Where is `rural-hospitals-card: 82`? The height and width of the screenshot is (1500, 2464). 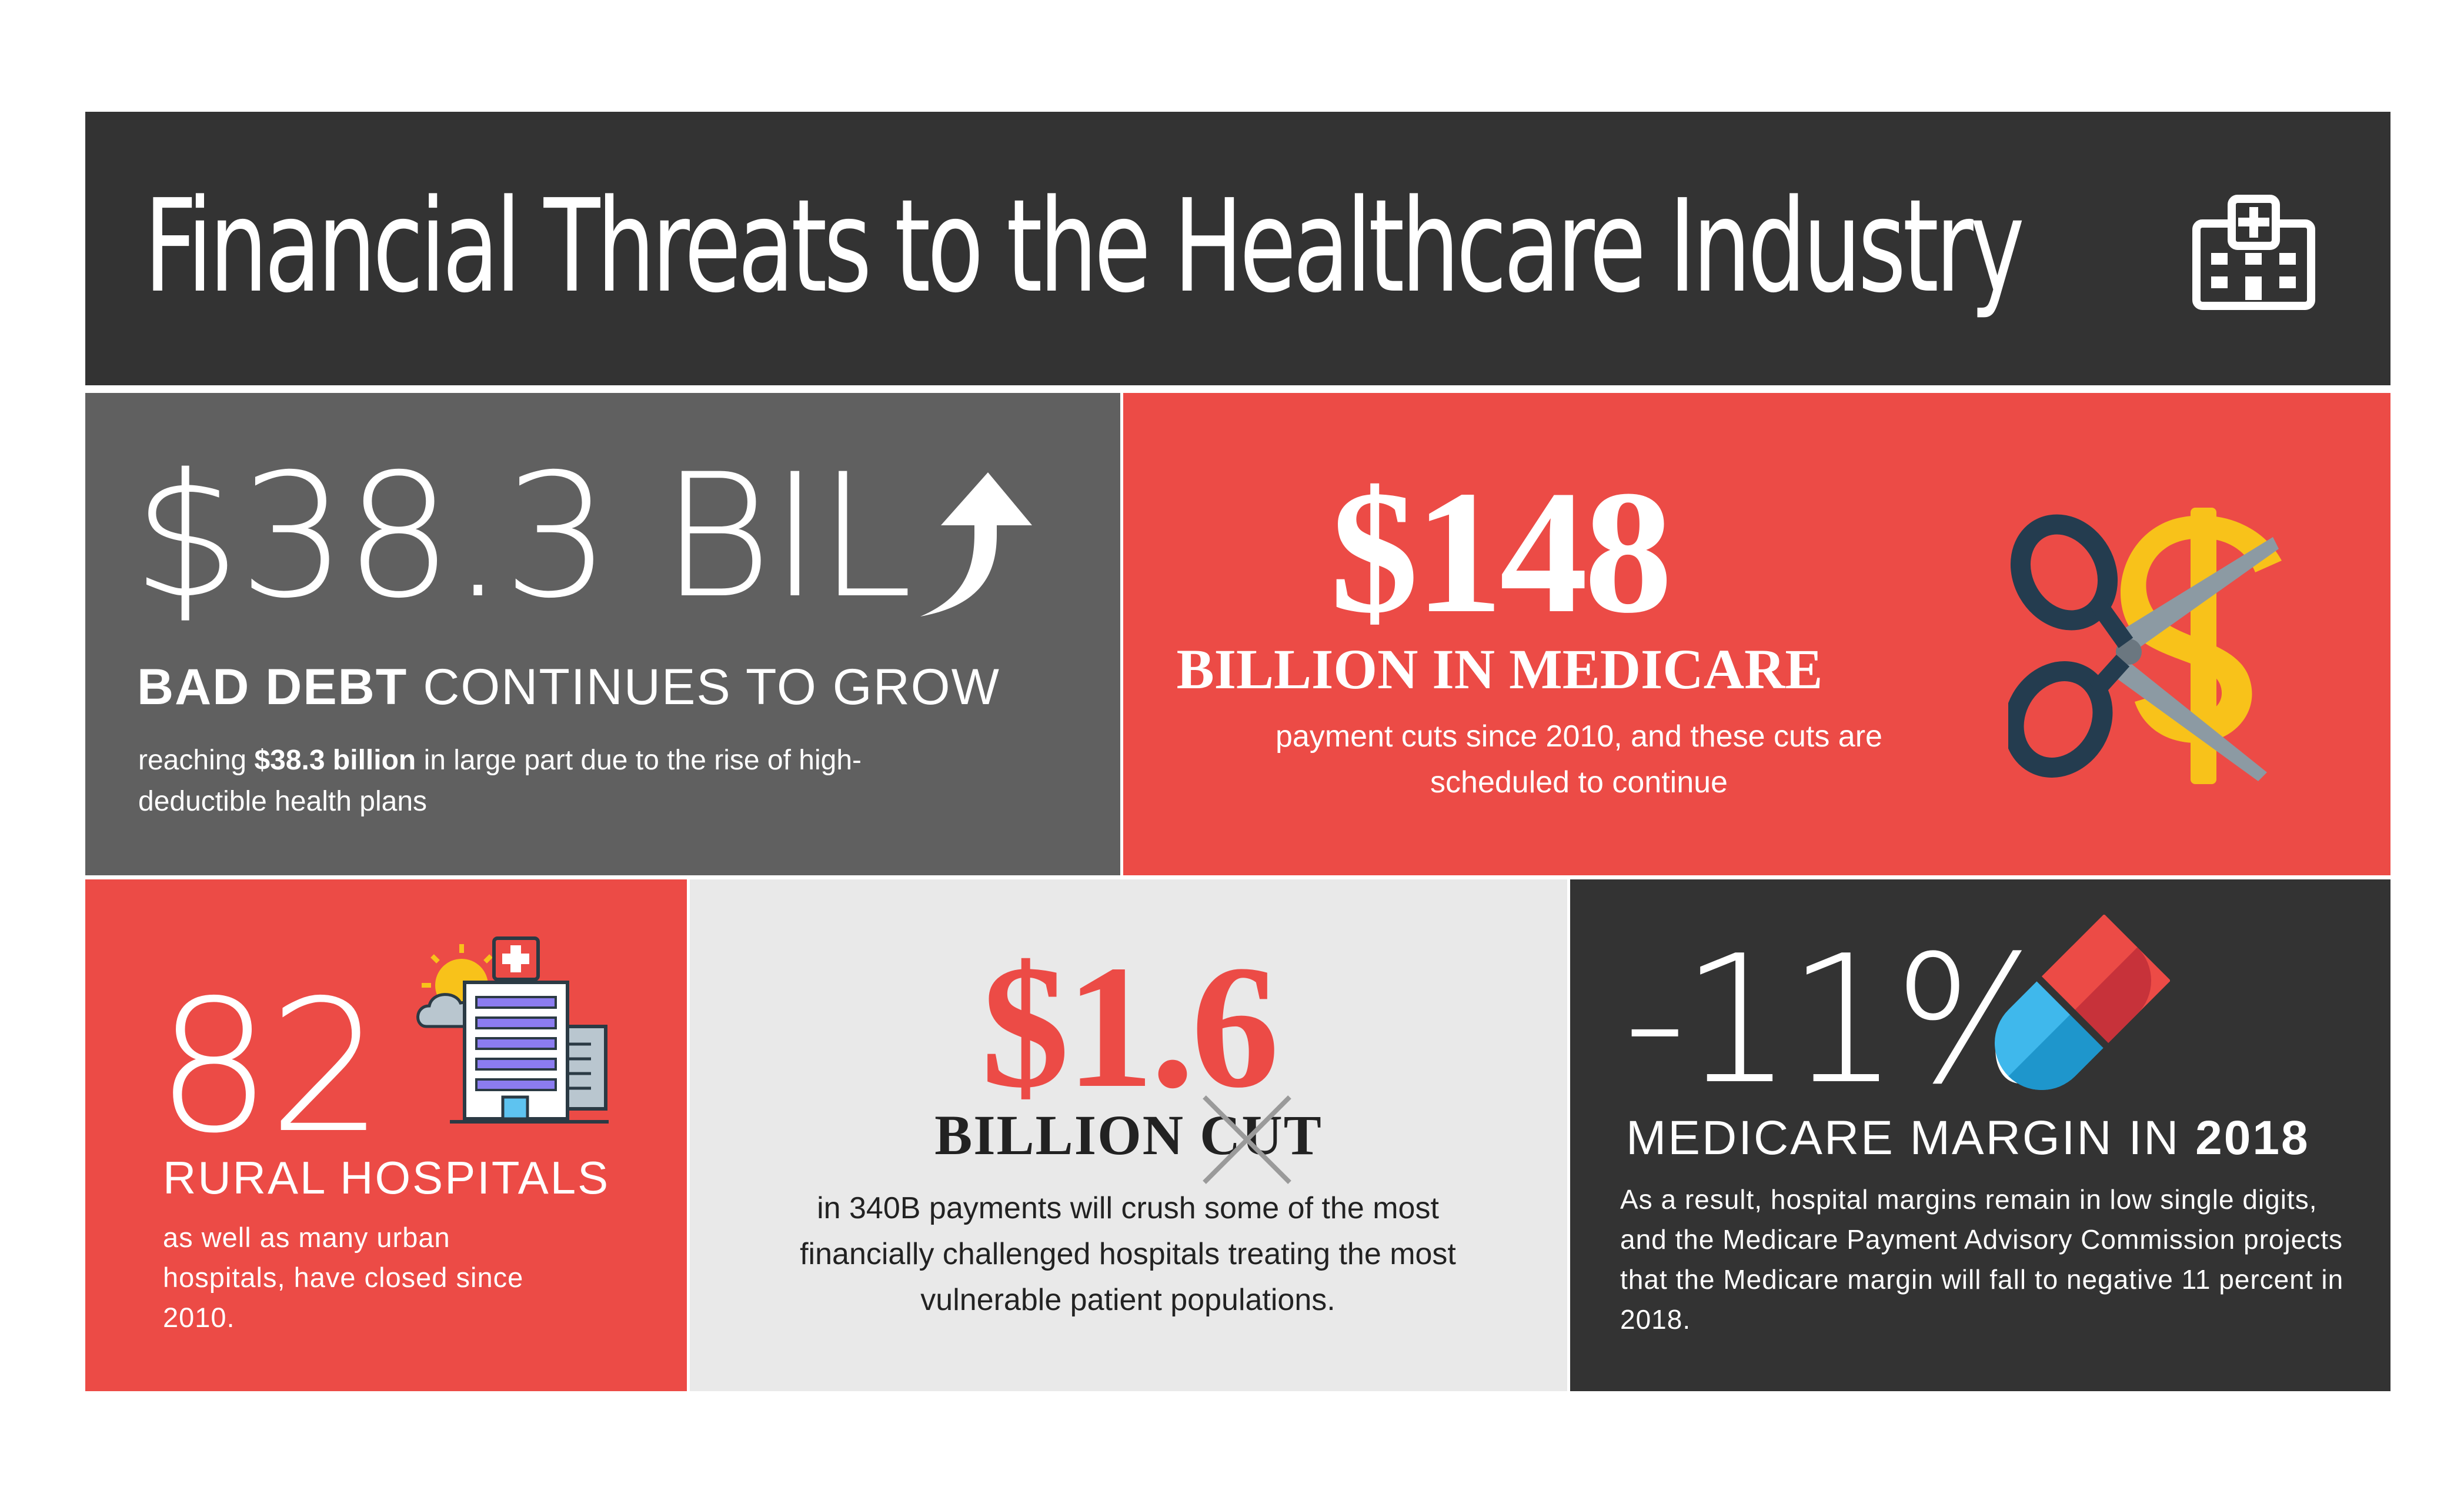
rural-hospitals-card: 82 is located at coordinates (386, 1135).